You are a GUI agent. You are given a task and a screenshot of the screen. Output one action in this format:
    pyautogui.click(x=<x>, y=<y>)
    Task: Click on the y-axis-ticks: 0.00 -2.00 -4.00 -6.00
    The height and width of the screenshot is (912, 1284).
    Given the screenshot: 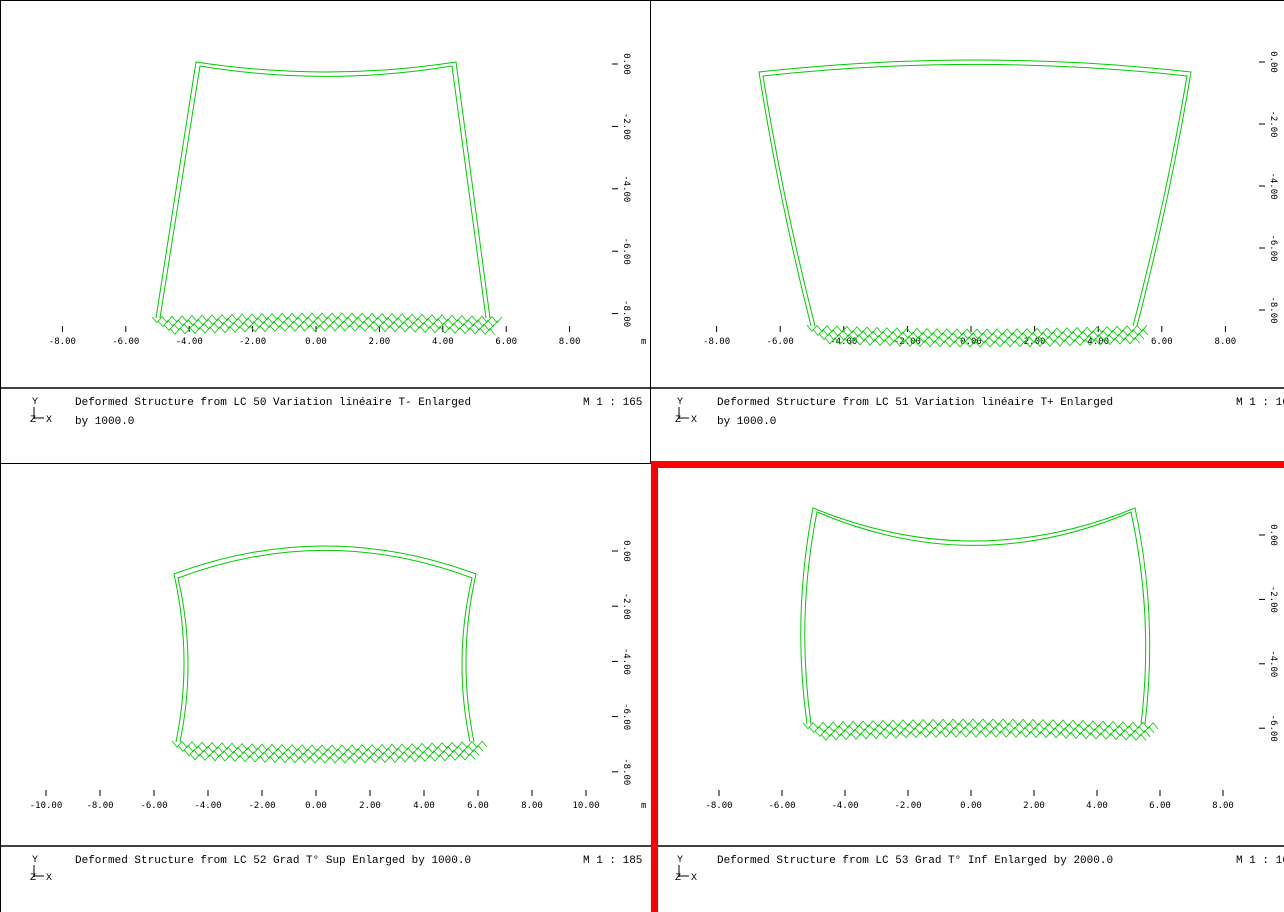 What is the action you would take?
    pyautogui.click(x=1268, y=633)
    